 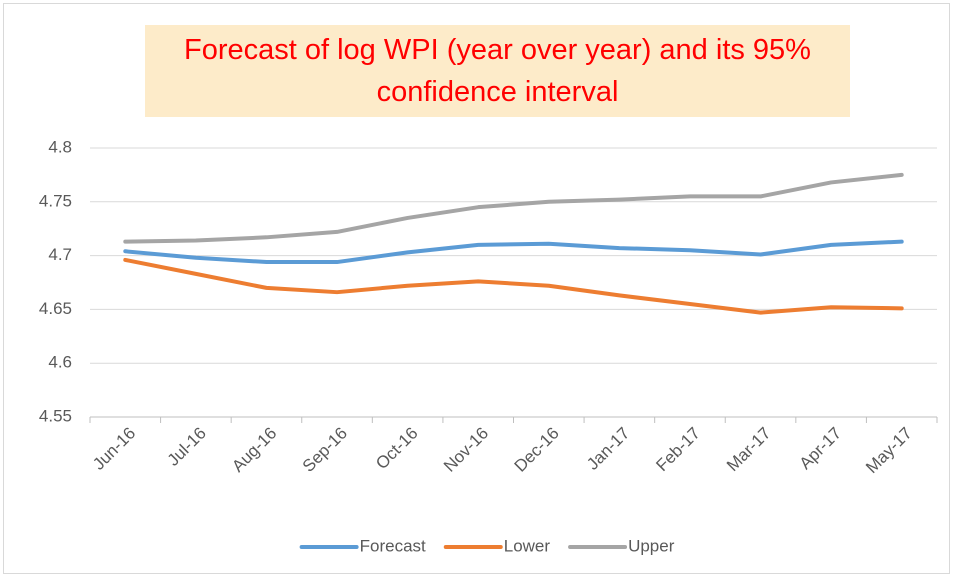 I want to click on legend-label: Lower, so click(x=527, y=545).